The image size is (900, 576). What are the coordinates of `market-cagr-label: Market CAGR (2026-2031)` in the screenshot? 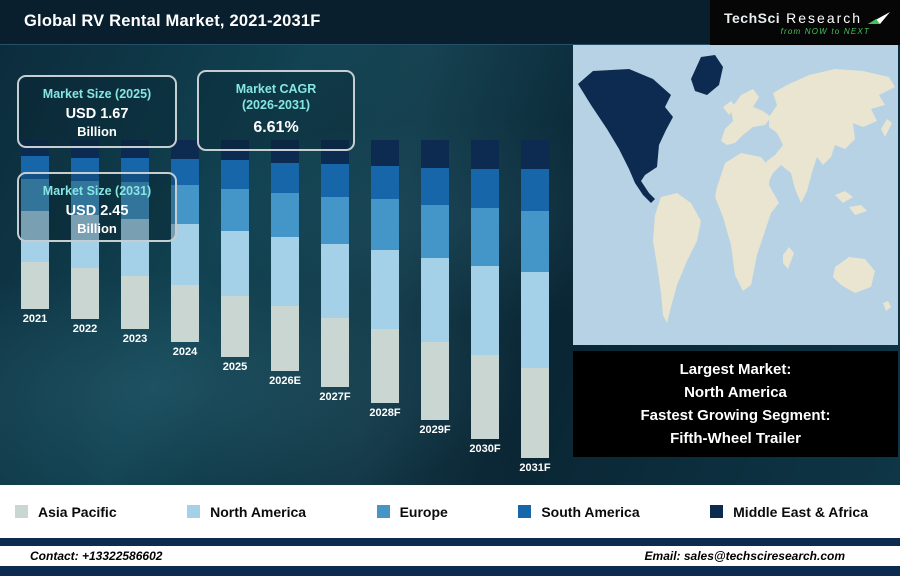 It's located at (276, 97).